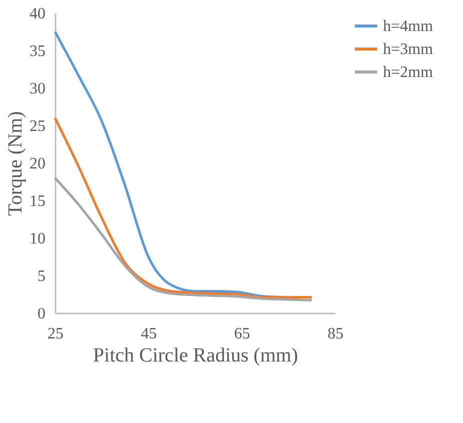 This screenshot has width=463, height=423. I want to click on y-tick-label: 35, so click(38, 51).